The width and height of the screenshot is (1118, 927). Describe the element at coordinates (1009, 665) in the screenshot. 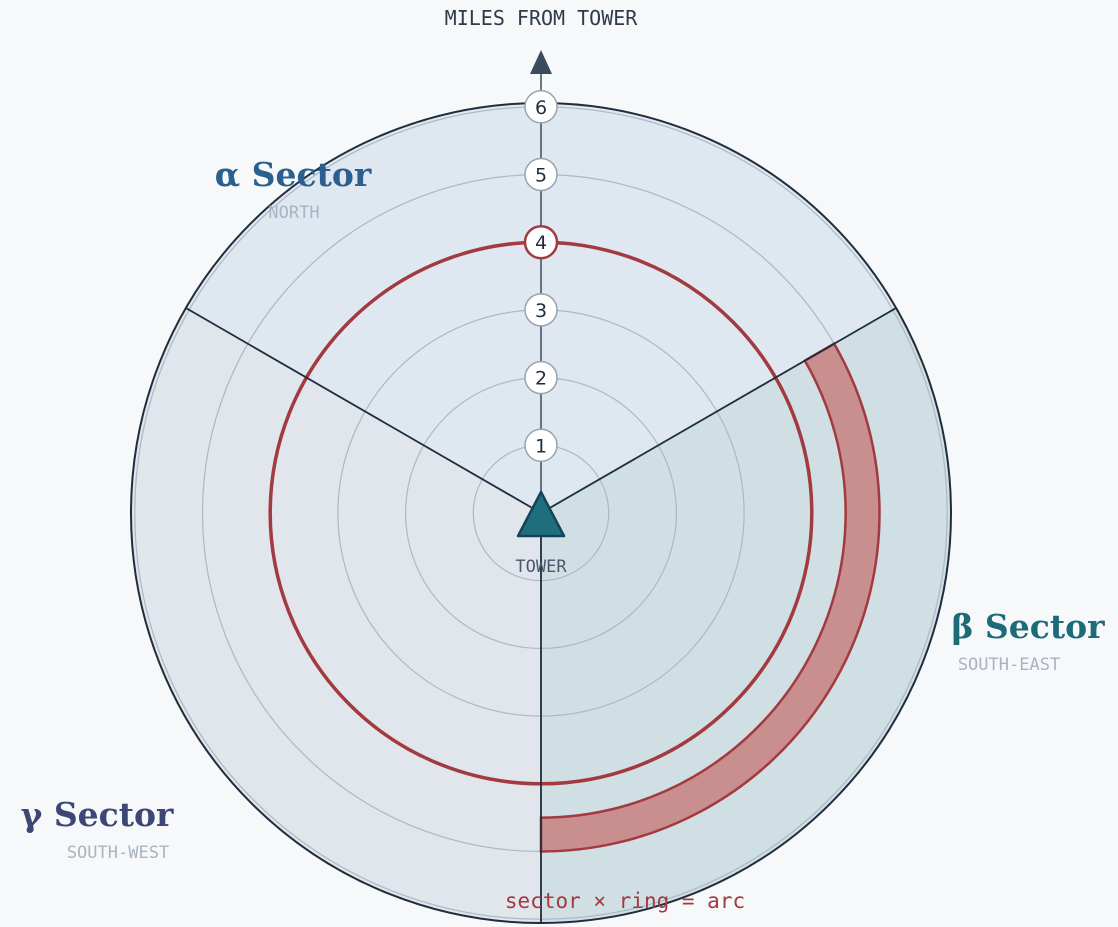

I see `beta-sector-direction: SOUTH-EAST` at that location.